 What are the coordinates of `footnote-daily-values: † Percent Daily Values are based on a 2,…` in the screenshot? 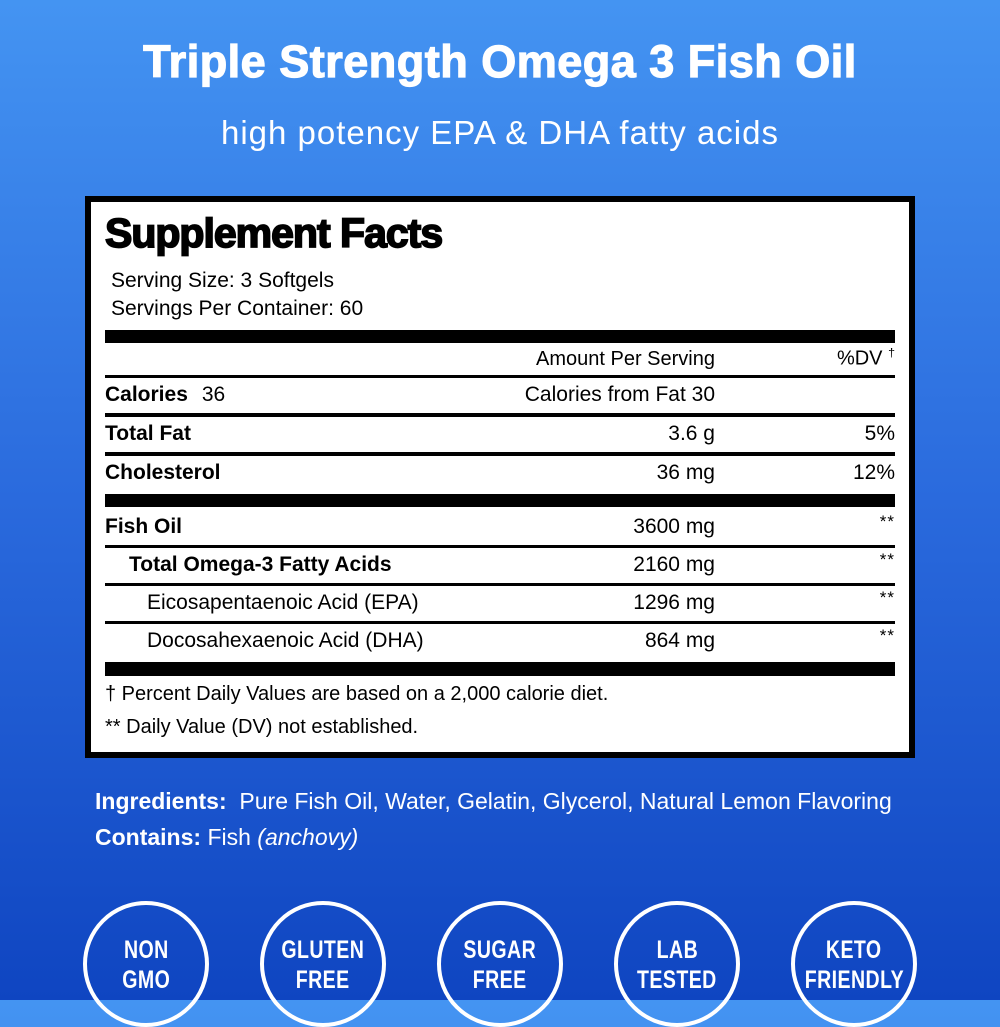 It's located at (357, 694).